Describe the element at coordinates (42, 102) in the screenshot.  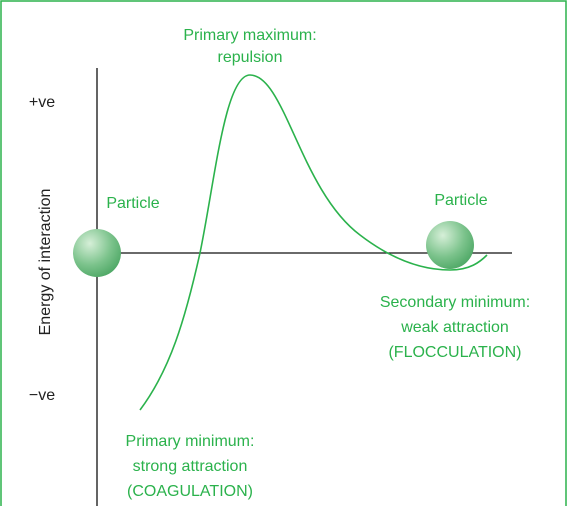
I see `axis-label: +ve` at that location.